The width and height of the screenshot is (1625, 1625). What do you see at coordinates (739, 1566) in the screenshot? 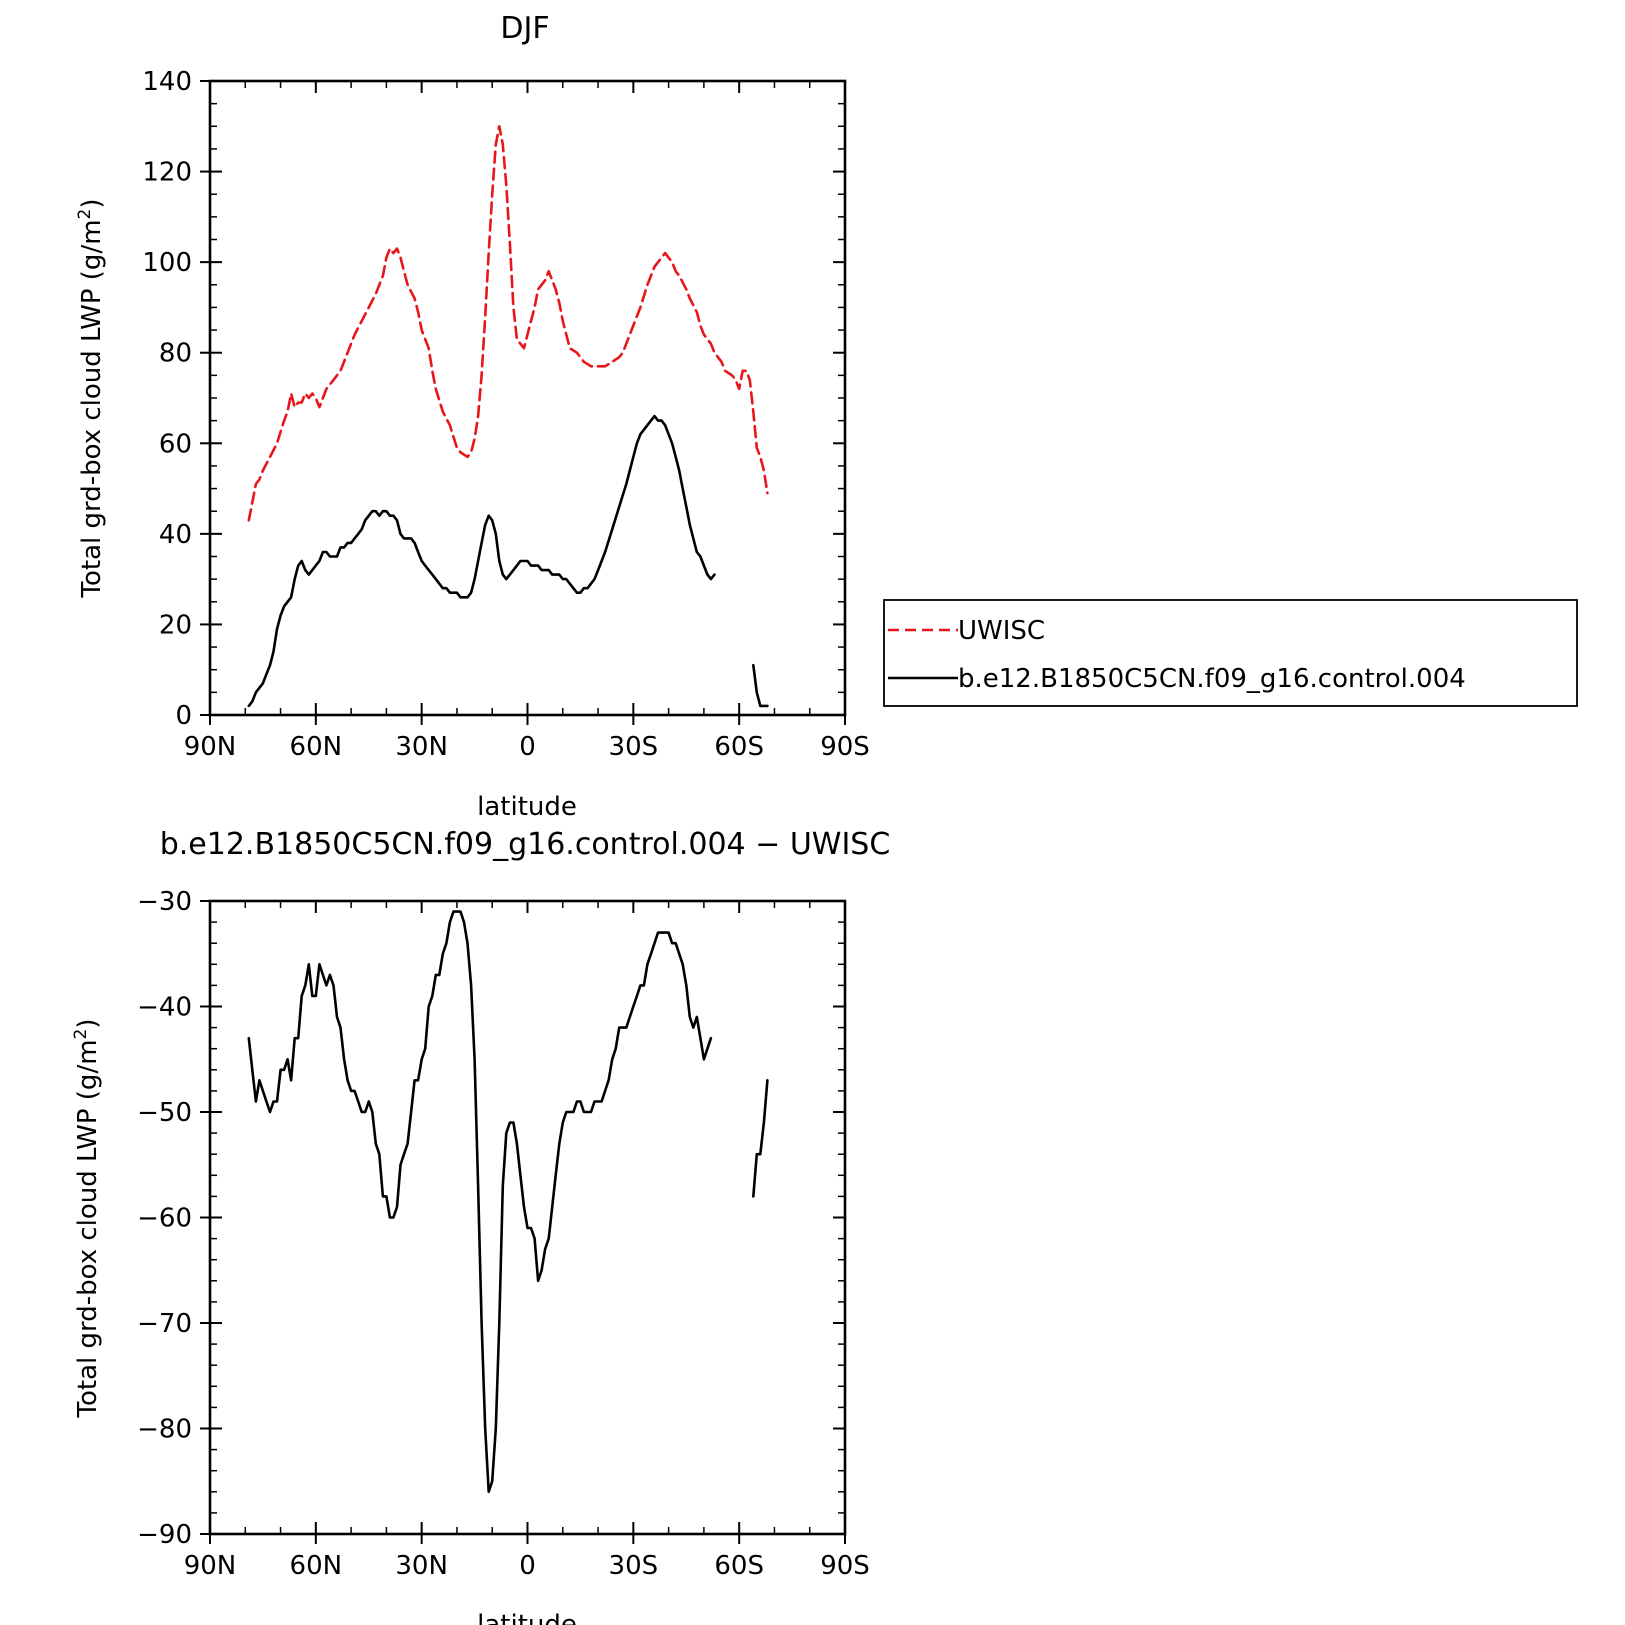
I see `bottom-x-tick-label: 60S` at bounding box center [739, 1566].